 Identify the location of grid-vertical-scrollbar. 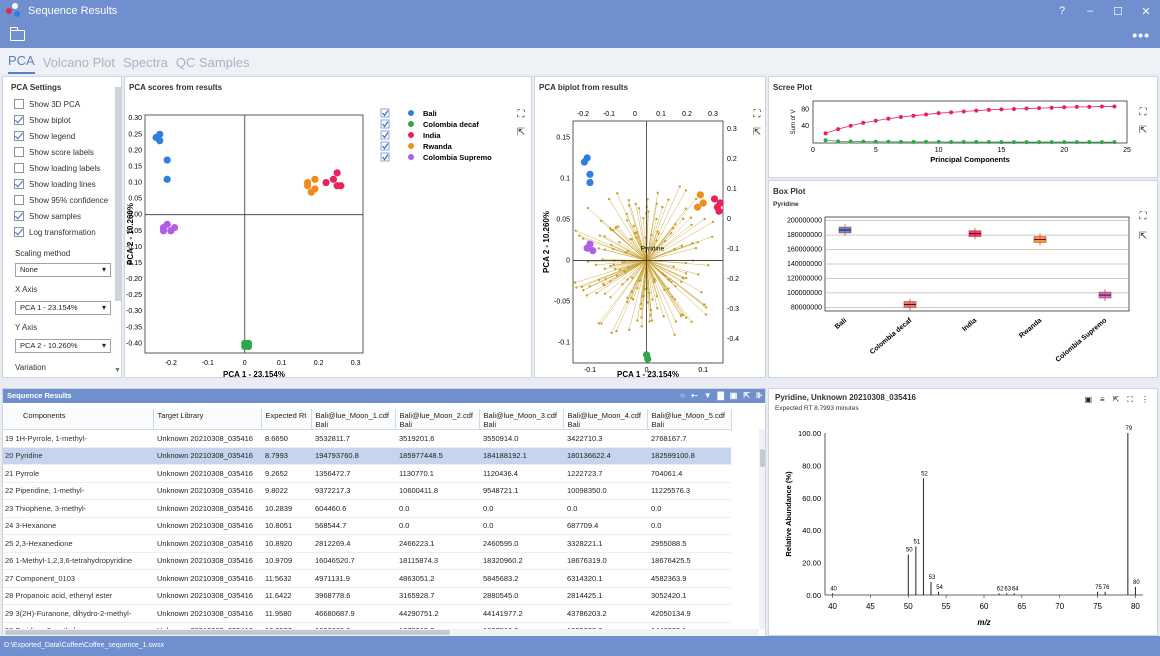
(762, 529).